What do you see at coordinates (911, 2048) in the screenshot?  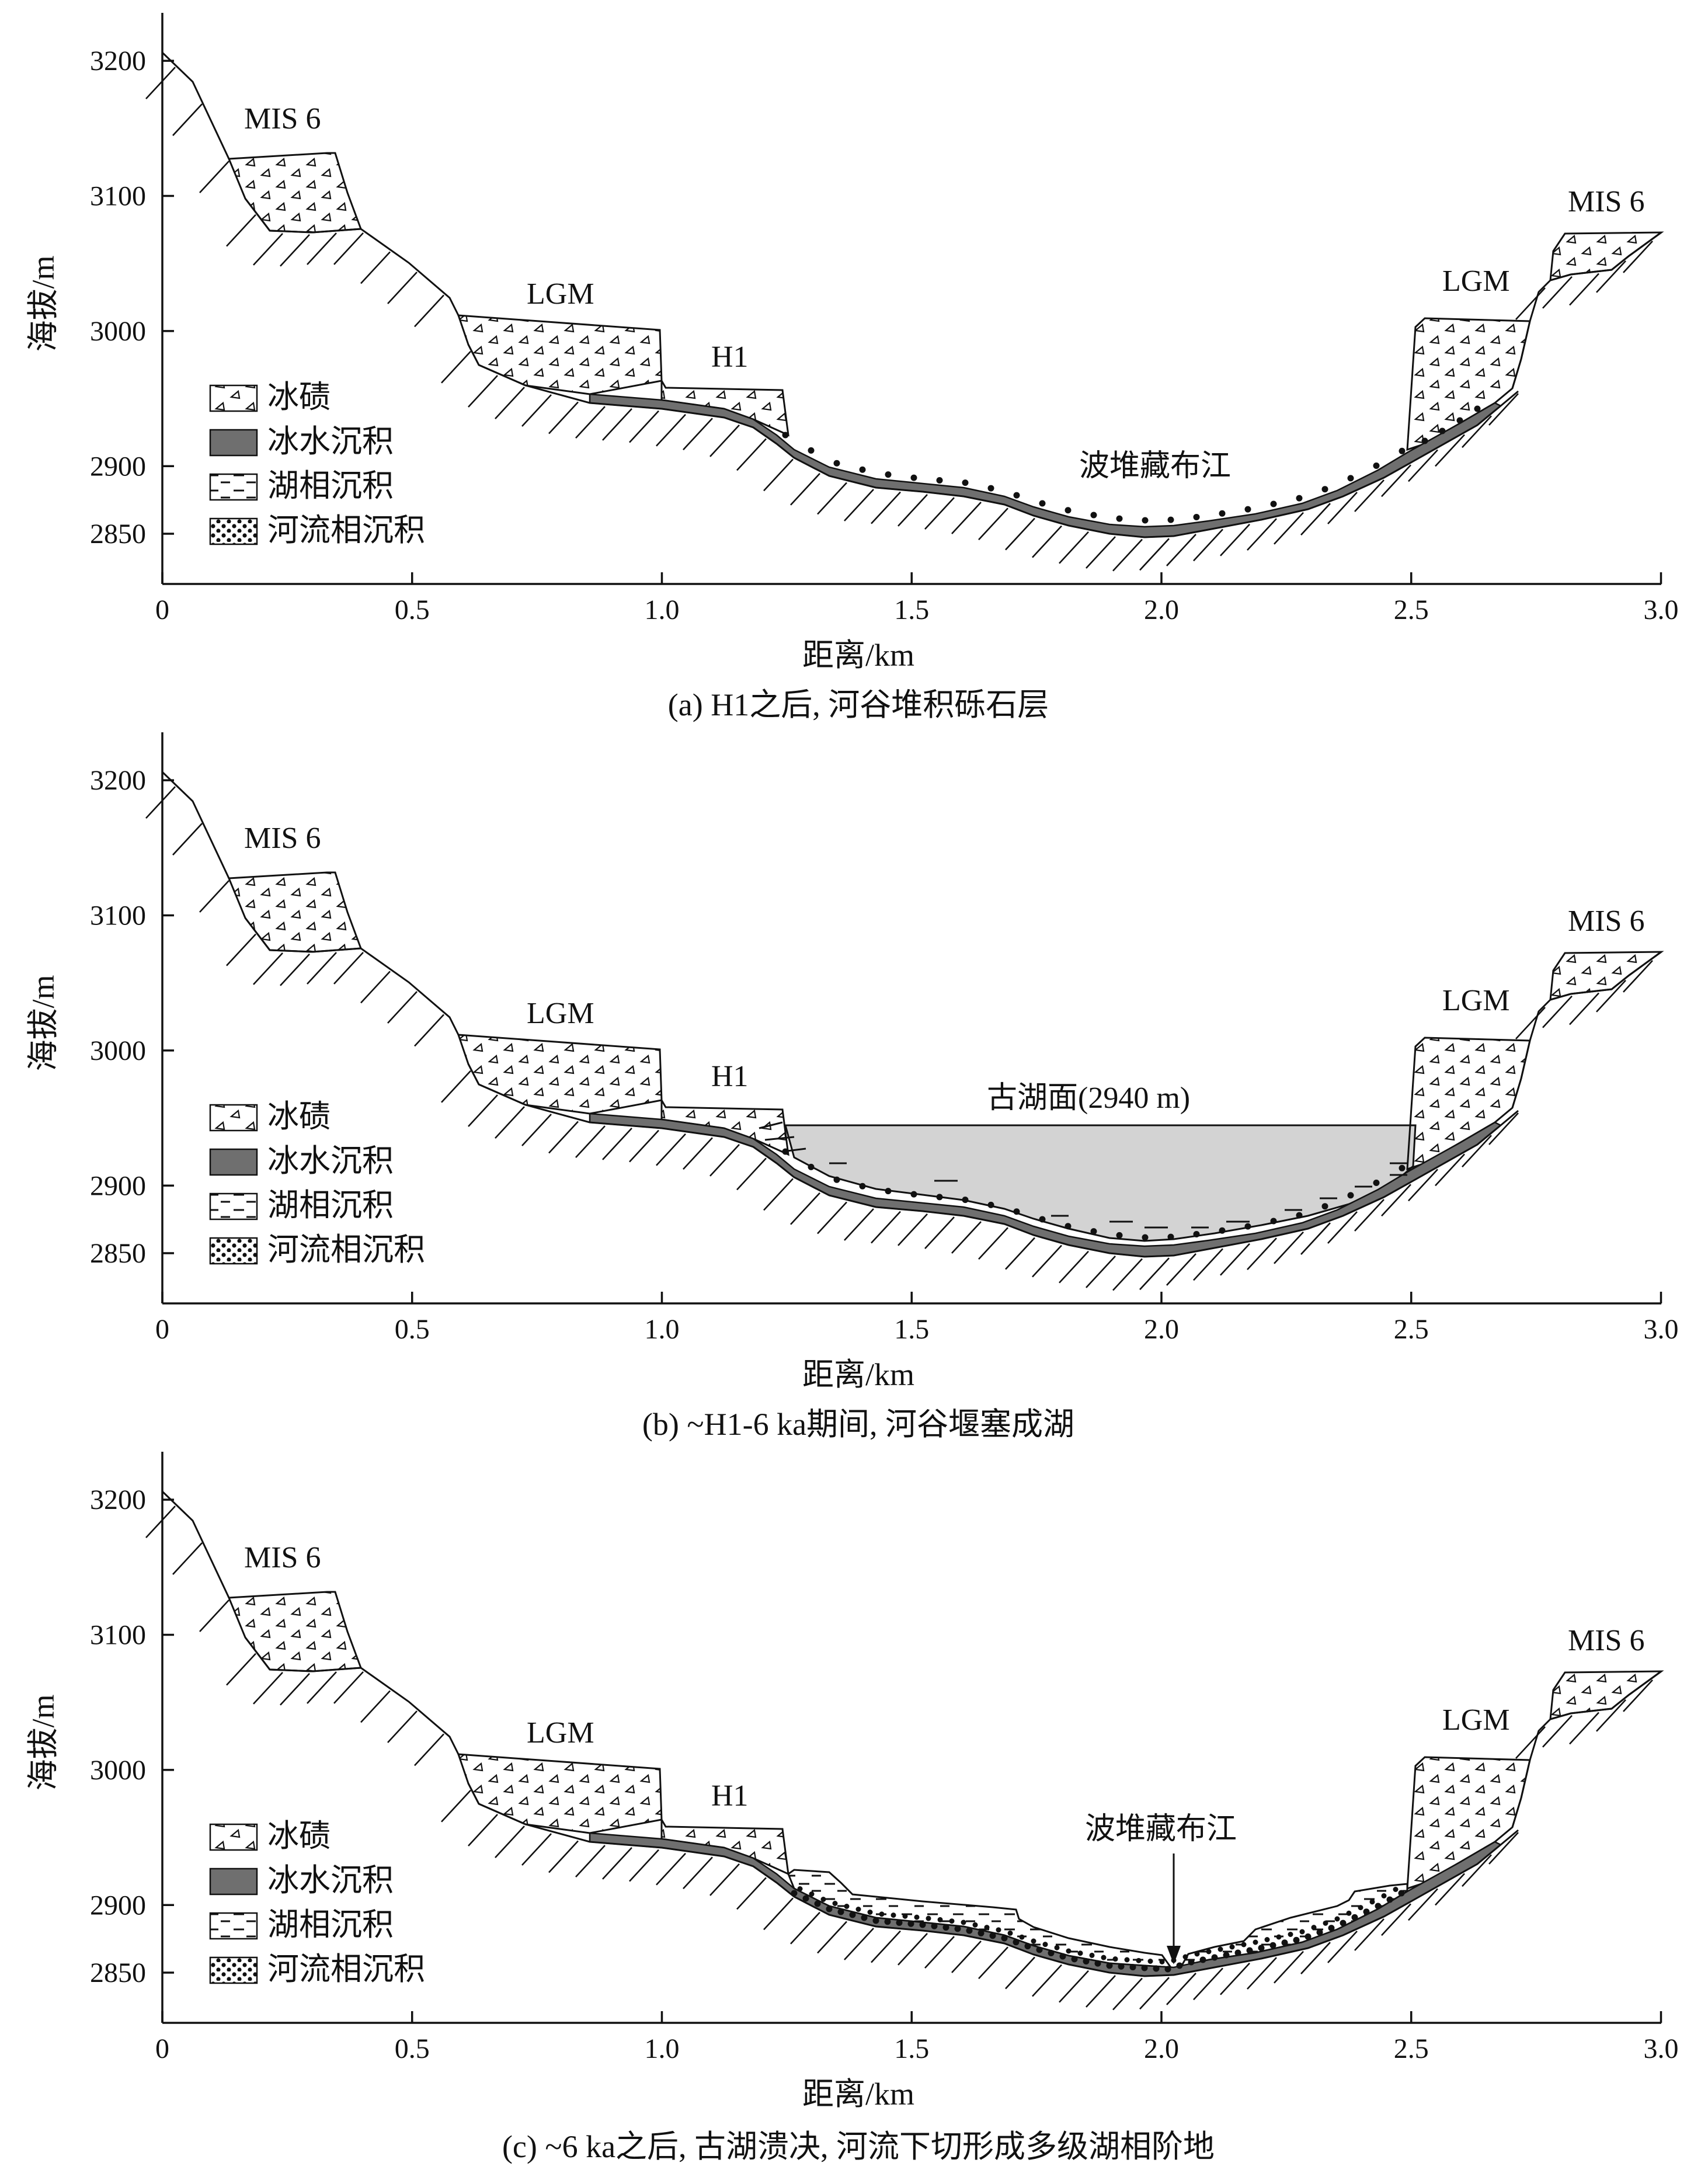 I see `x-tick-label: 1.5` at bounding box center [911, 2048].